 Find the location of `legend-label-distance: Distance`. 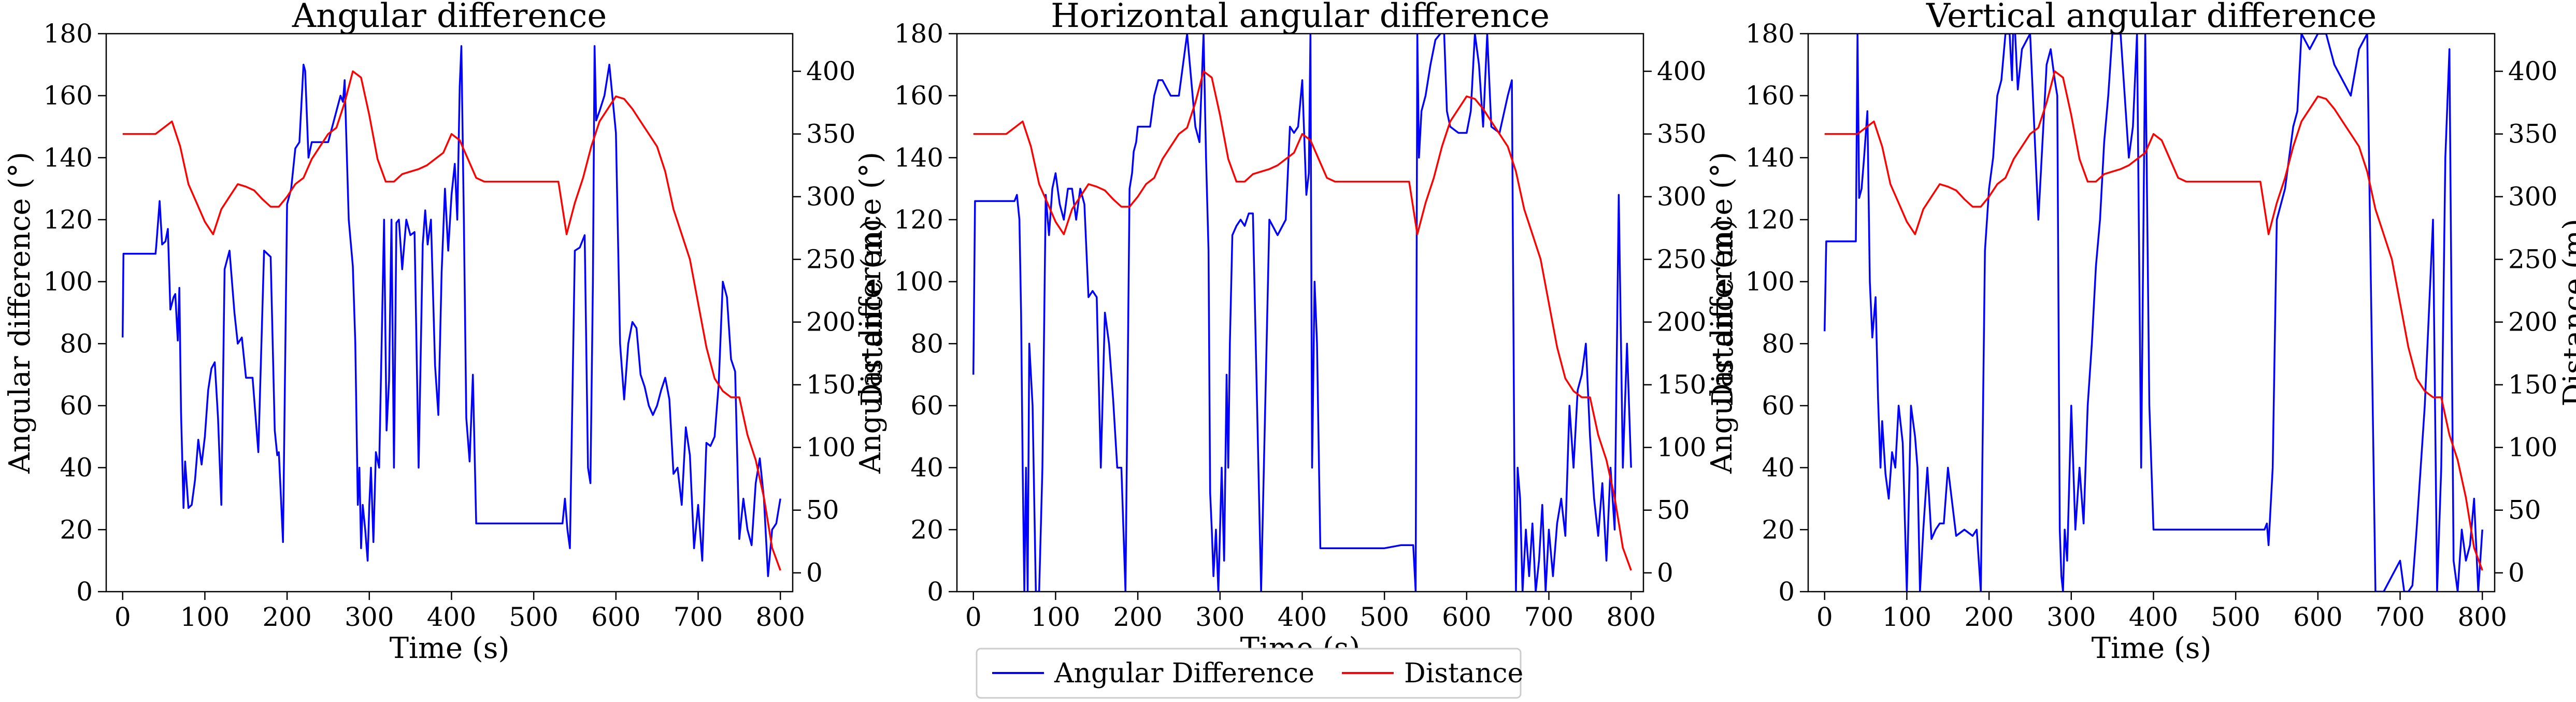

legend-label-distance: Distance is located at coordinates (1464, 673).